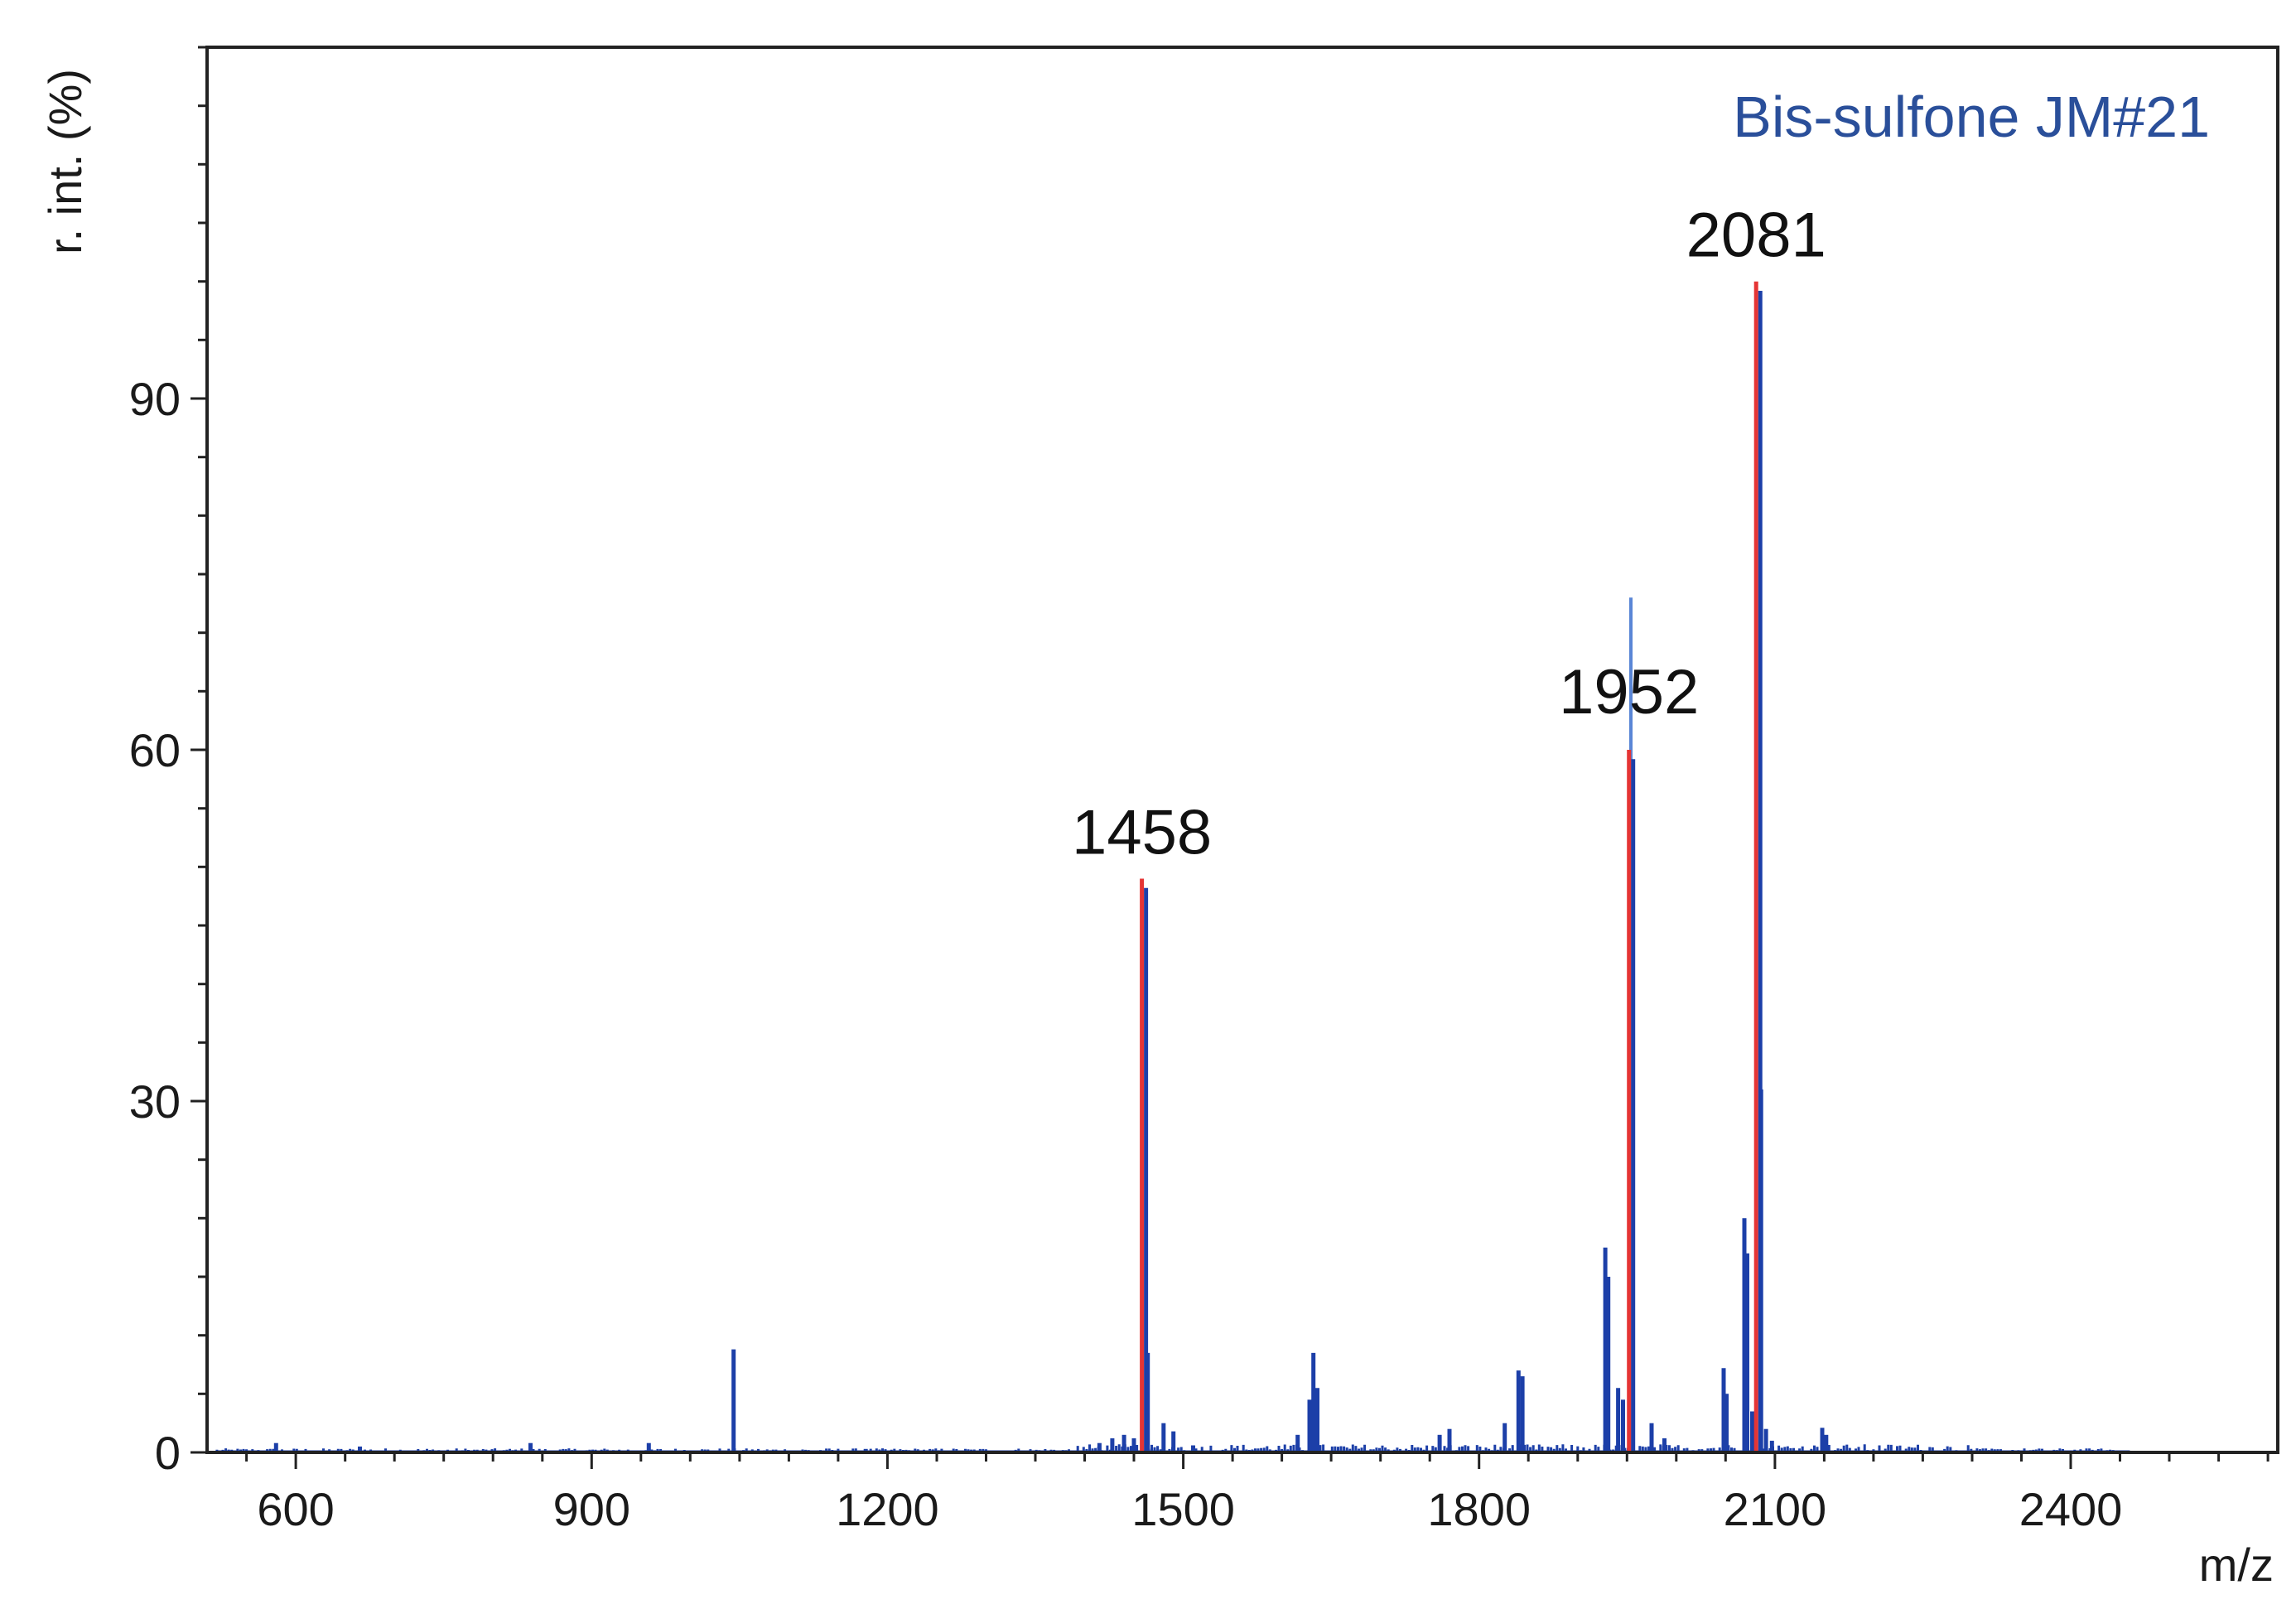 The width and height of the screenshot is (2296, 1609). What do you see at coordinates (155, 1101) in the screenshot?
I see `y-tick-label: 30` at bounding box center [155, 1101].